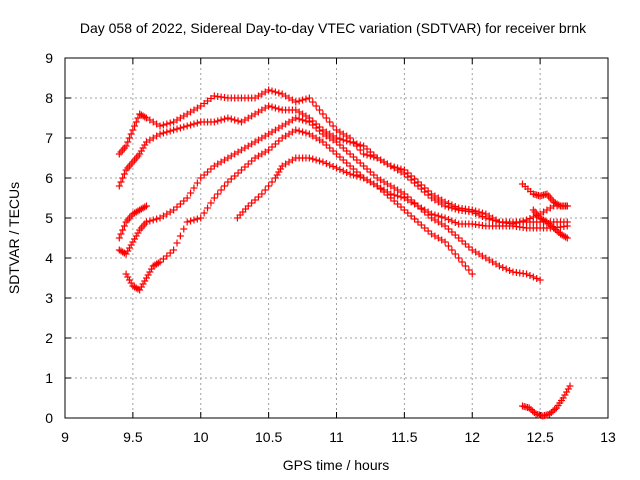 This screenshot has height=480, width=640. What do you see at coordinates (338, 437) in the screenshot?
I see `x-tick-labels: 9 9.5 10 10.5 11 11.5 12 12.5 13` at bounding box center [338, 437].